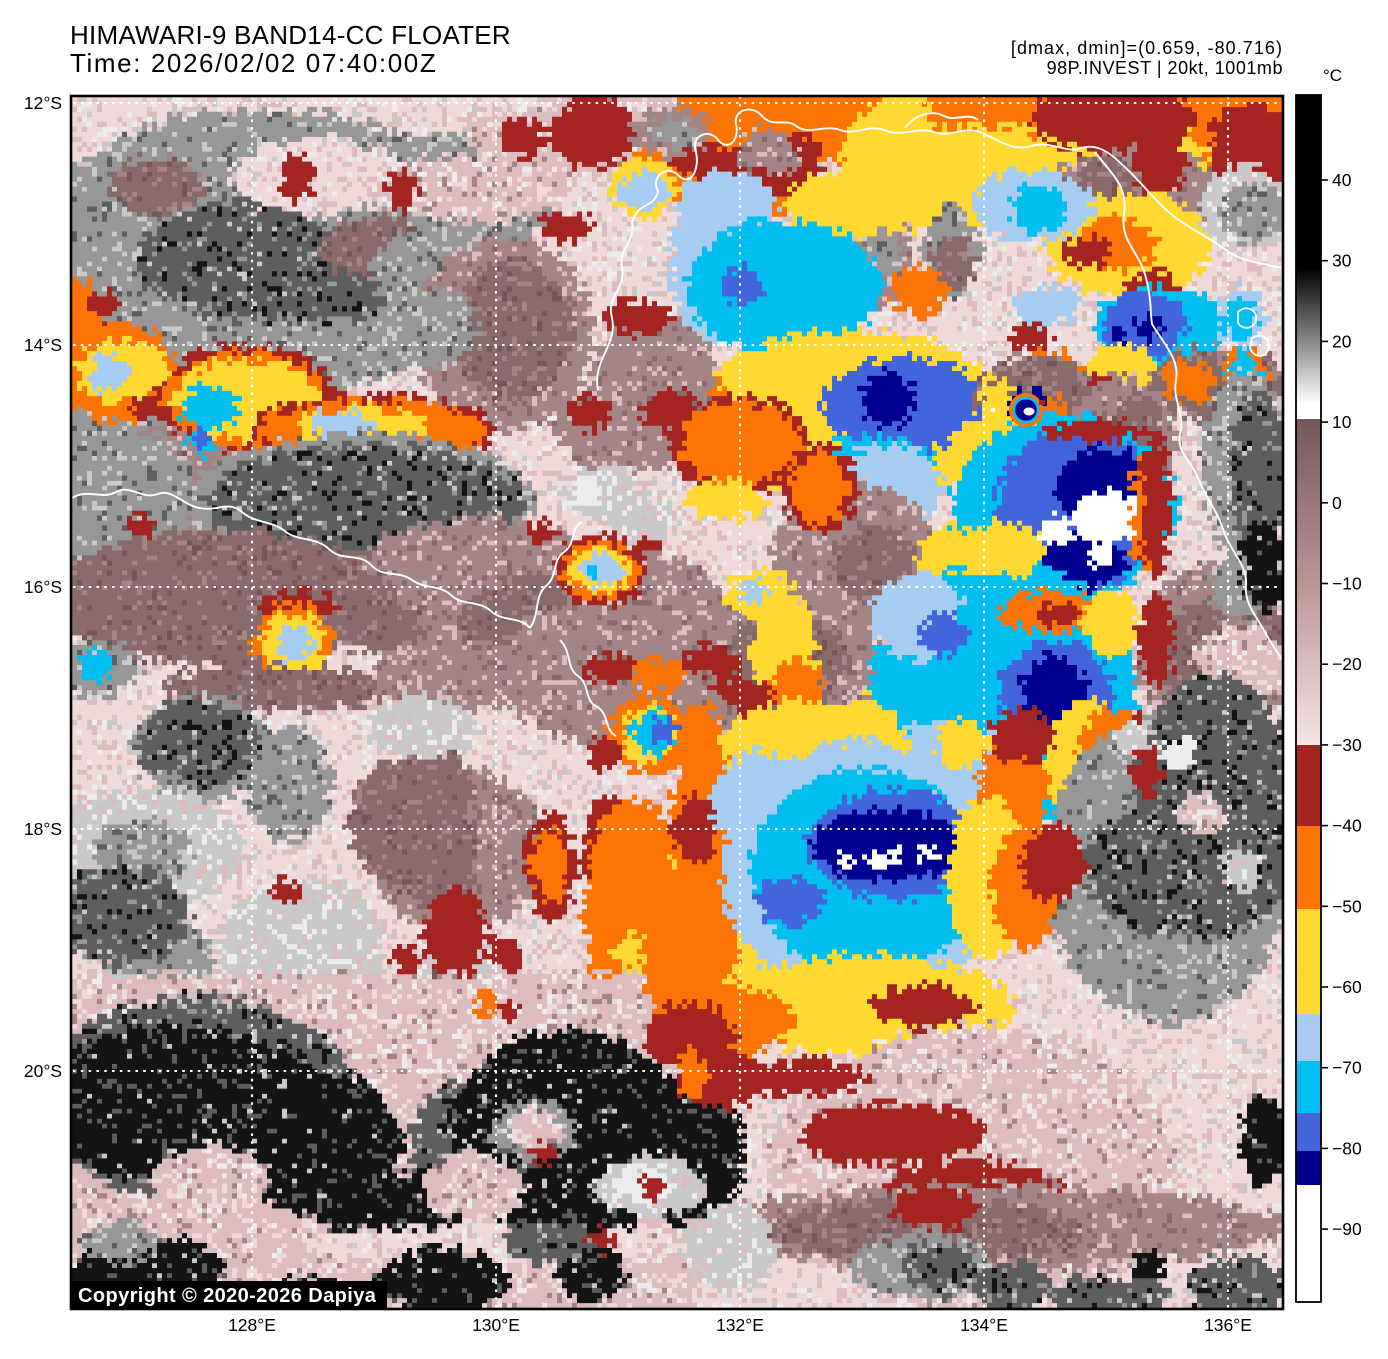 The width and height of the screenshot is (1388, 1359). What do you see at coordinates (1347, 745) in the screenshot?
I see `svg-text: −30` at bounding box center [1347, 745].